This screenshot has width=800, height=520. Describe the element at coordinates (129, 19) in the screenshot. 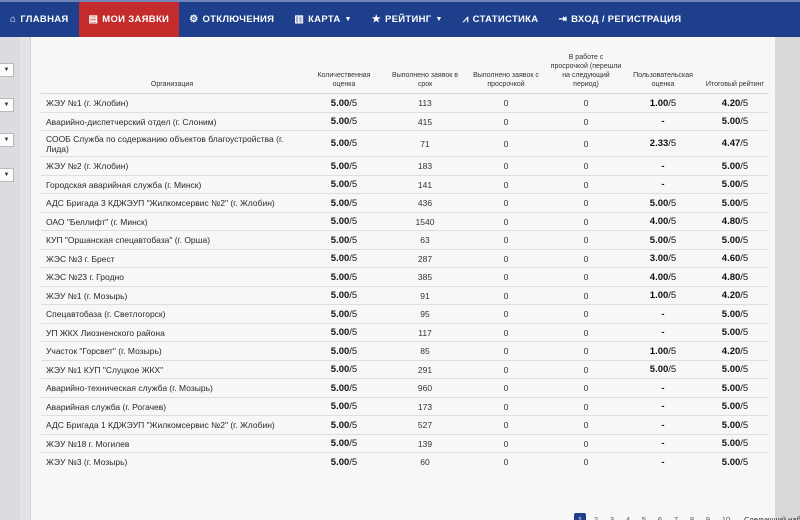

I see `nav-my-requests: ▤ МОИ ЗАЯВКИ` at that location.